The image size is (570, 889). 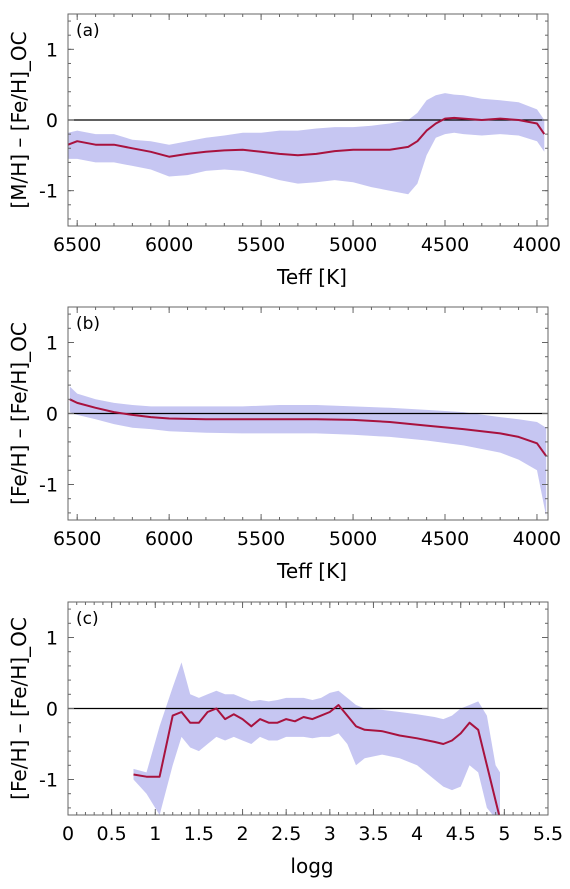 What do you see at coordinates (330, 834) in the screenshot?
I see `x-tick-label: 3` at bounding box center [330, 834].